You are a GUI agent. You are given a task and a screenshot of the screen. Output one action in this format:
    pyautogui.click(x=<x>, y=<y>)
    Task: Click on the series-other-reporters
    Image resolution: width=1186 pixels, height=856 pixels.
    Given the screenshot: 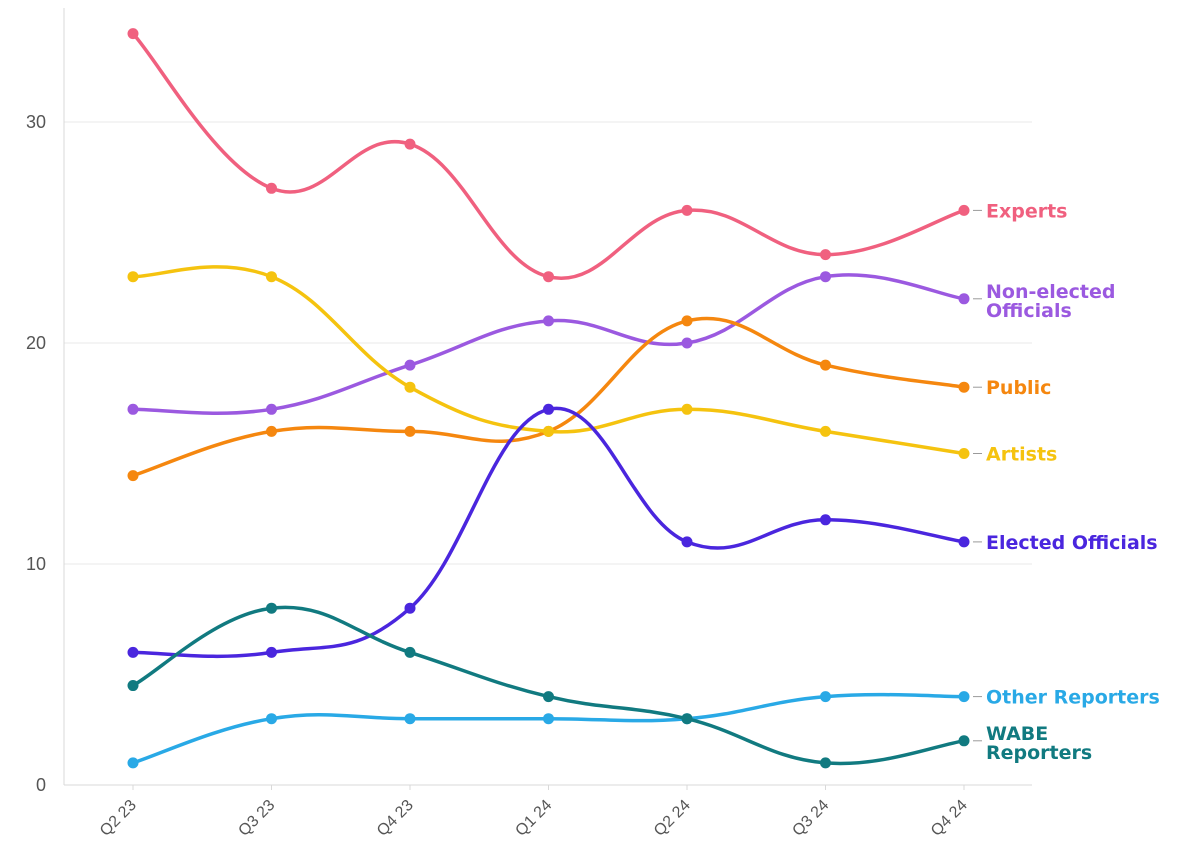 What is the action you would take?
    pyautogui.click(x=548, y=730)
    